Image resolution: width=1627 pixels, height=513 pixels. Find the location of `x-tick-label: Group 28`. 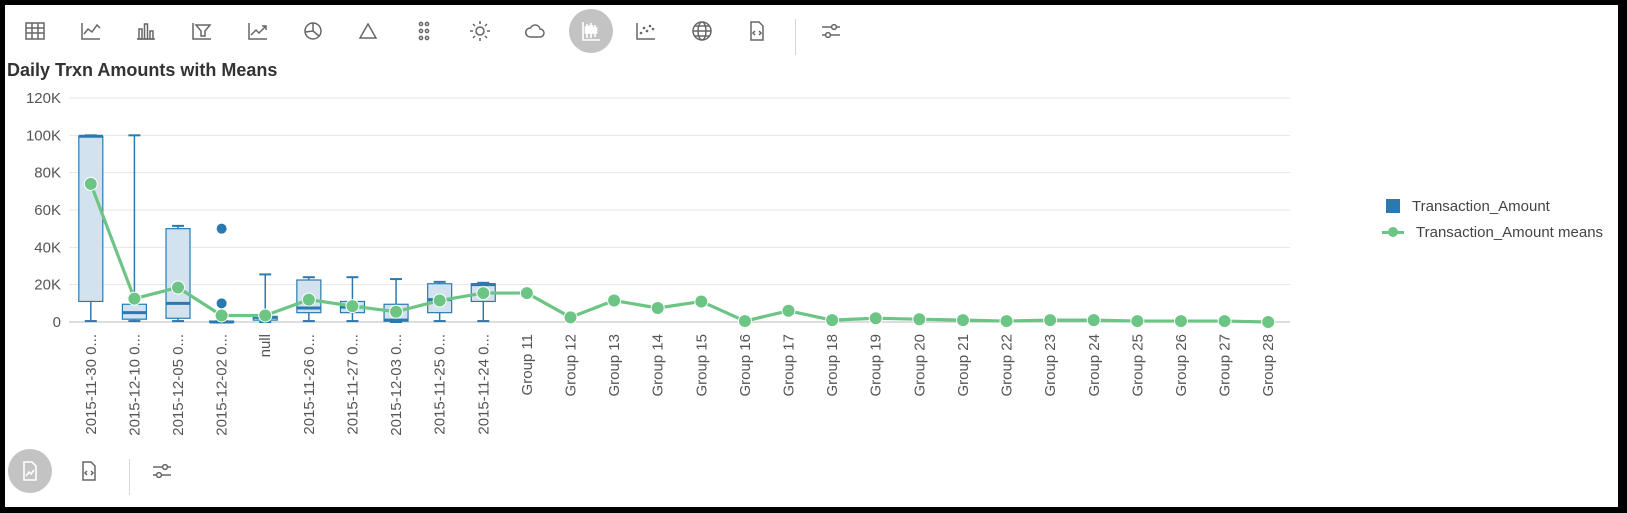

x-tick-label: Group 28 is located at coordinates (1268, 365).